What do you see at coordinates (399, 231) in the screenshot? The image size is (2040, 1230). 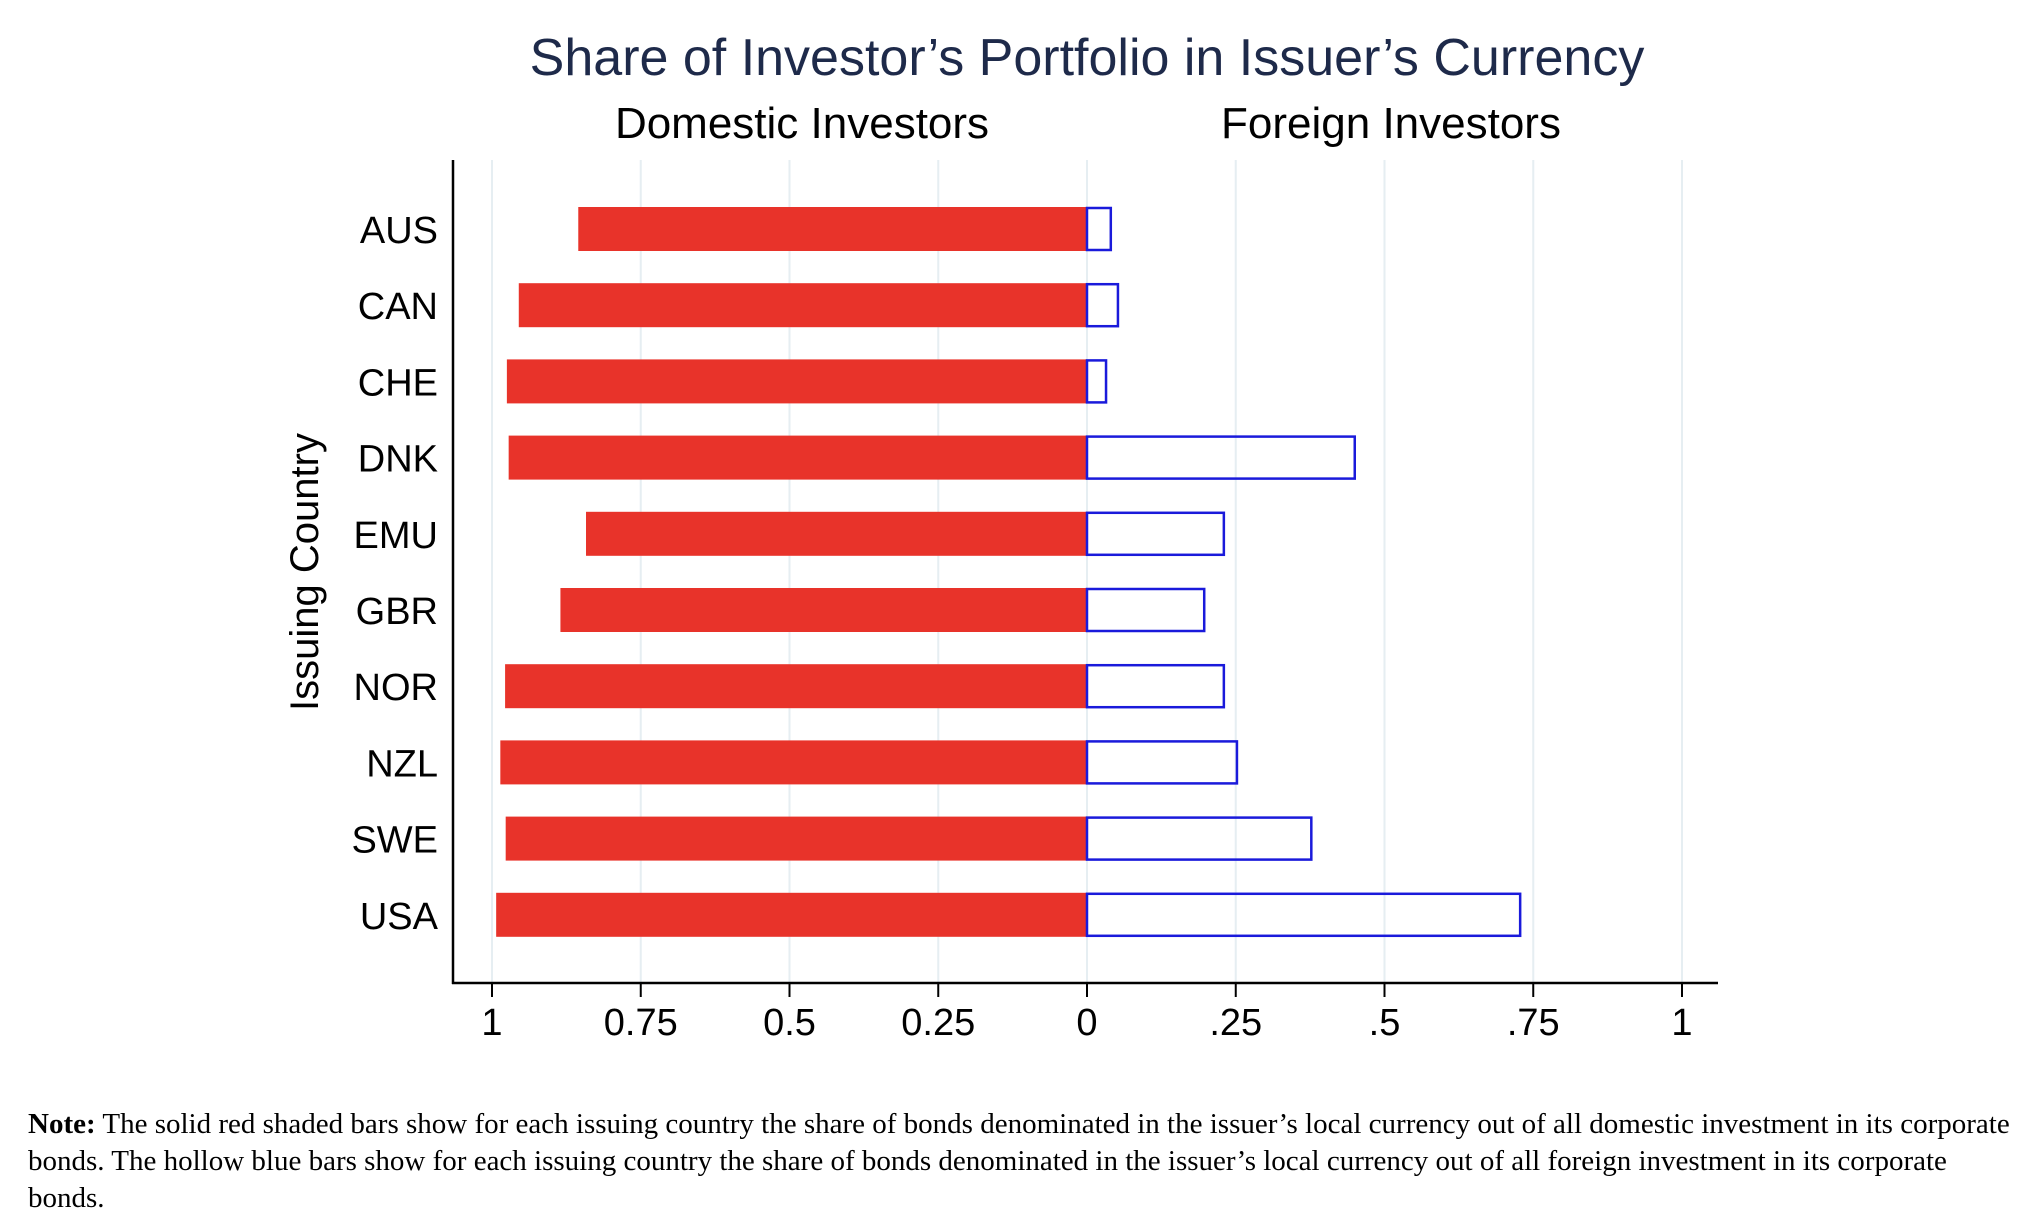 I see `category-label: AUS` at bounding box center [399, 231].